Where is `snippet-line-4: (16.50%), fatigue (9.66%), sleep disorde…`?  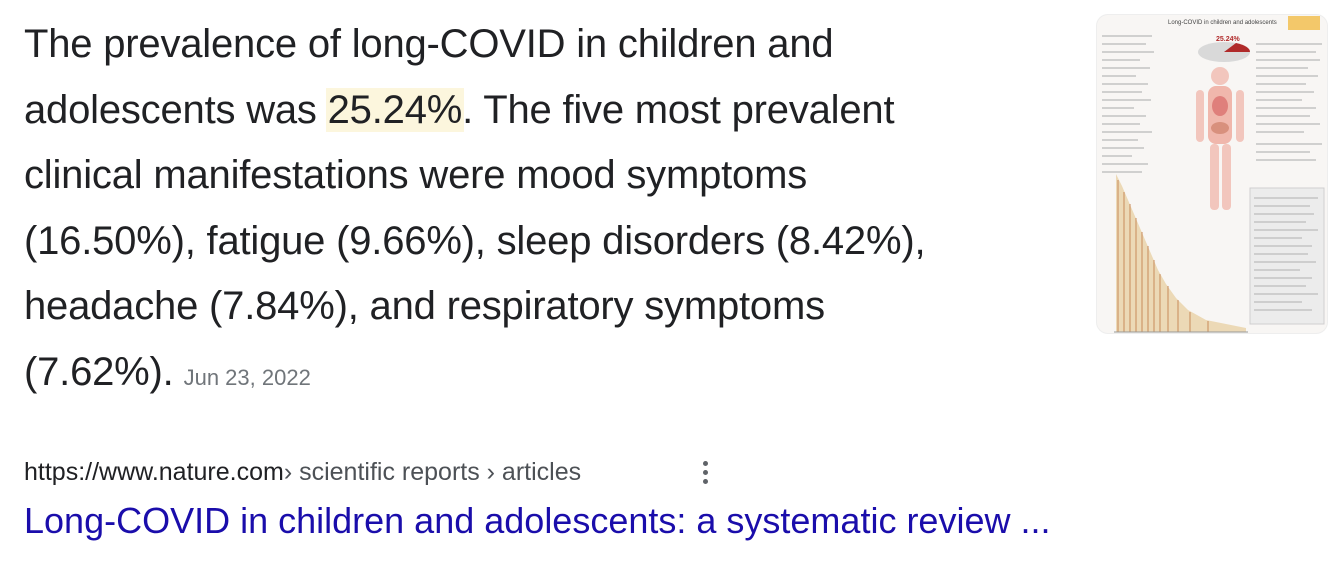
snippet-line-4: (16.50%), fatigue (9.66%), sleep disorde… is located at coordinates (475, 240).